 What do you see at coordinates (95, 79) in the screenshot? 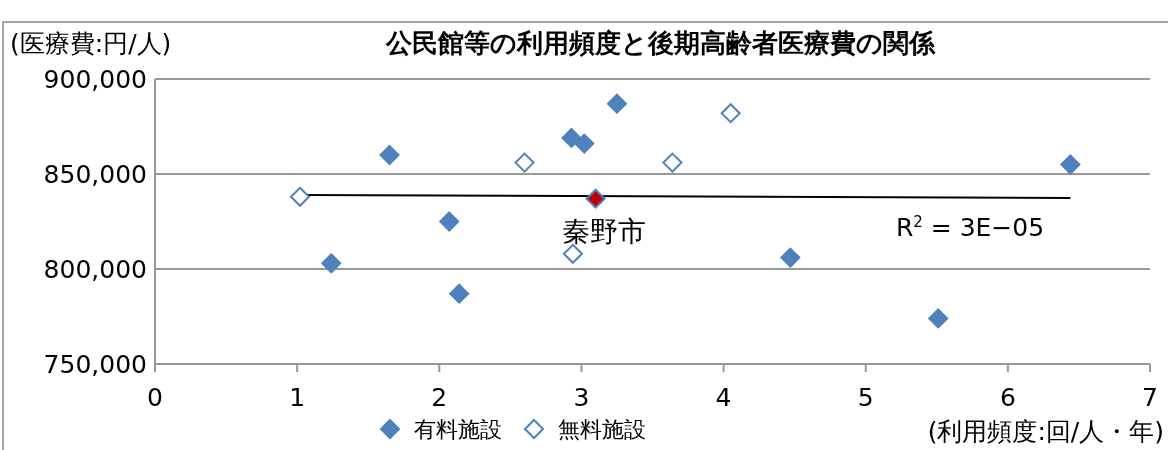
I see `y-tick-label: 900,000` at bounding box center [95, 79].